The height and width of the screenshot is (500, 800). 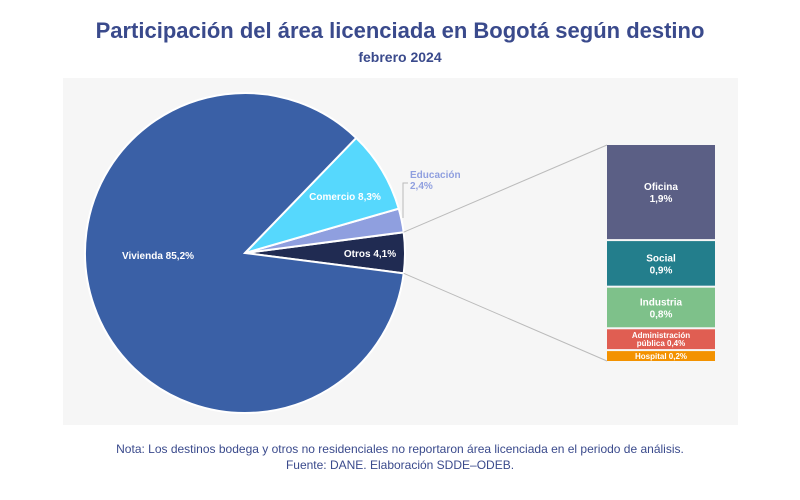 I want to click on slice-label-educacion-value: 2,4%, so click(x=421, y=186).